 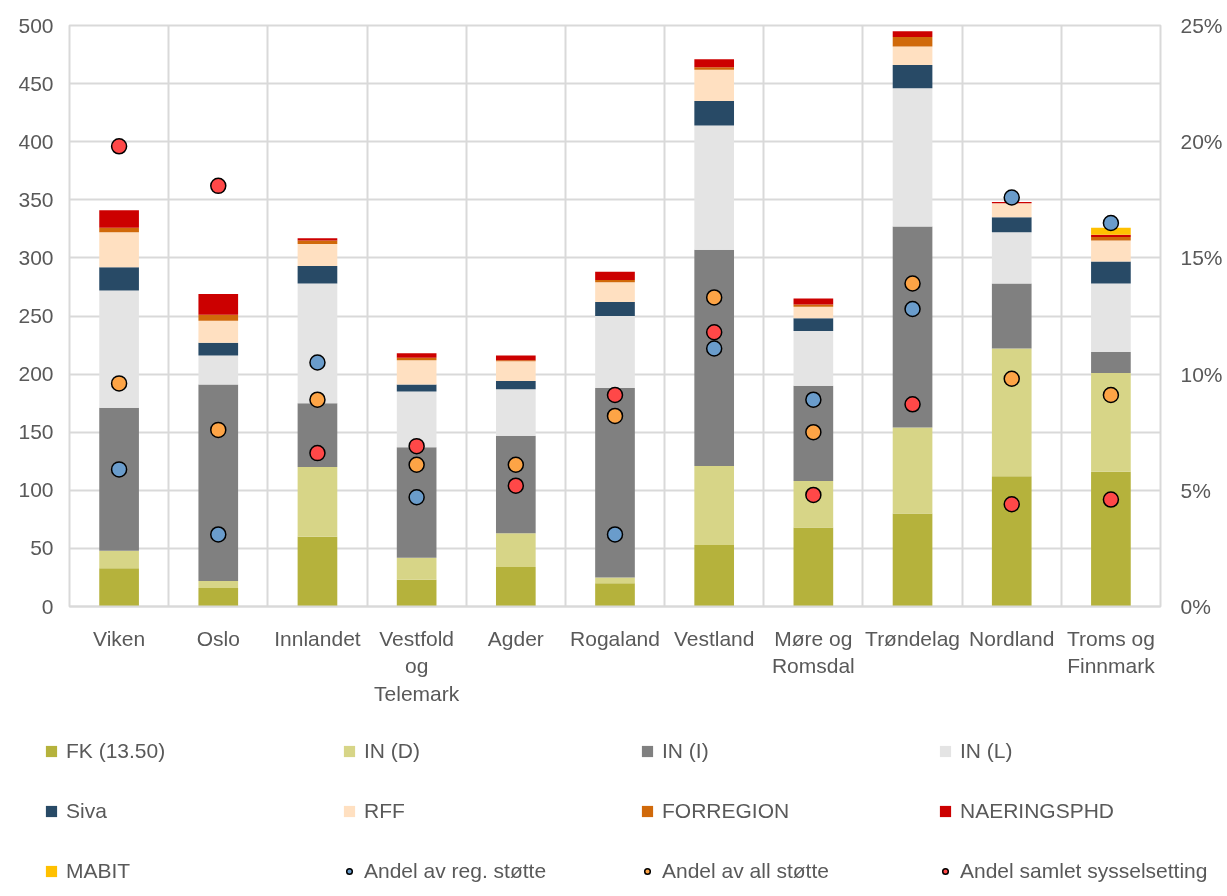 I want to click on y-tick-label: 0, so click(x=47, y=606).